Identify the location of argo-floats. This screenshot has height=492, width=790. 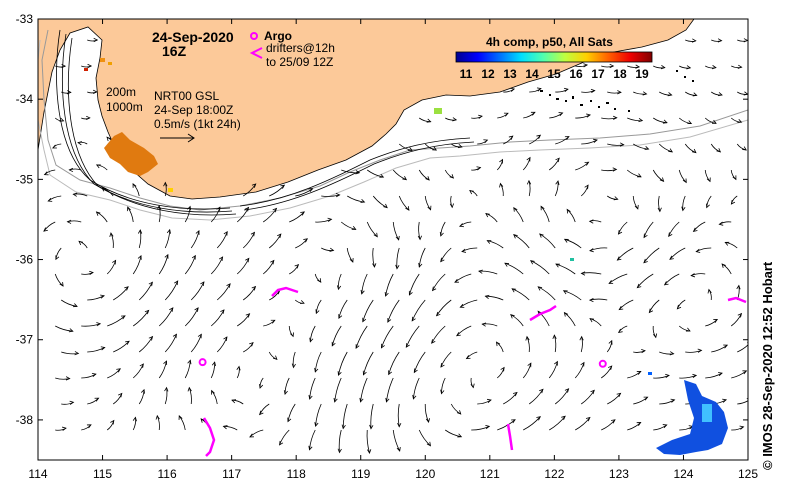
(402, 363).